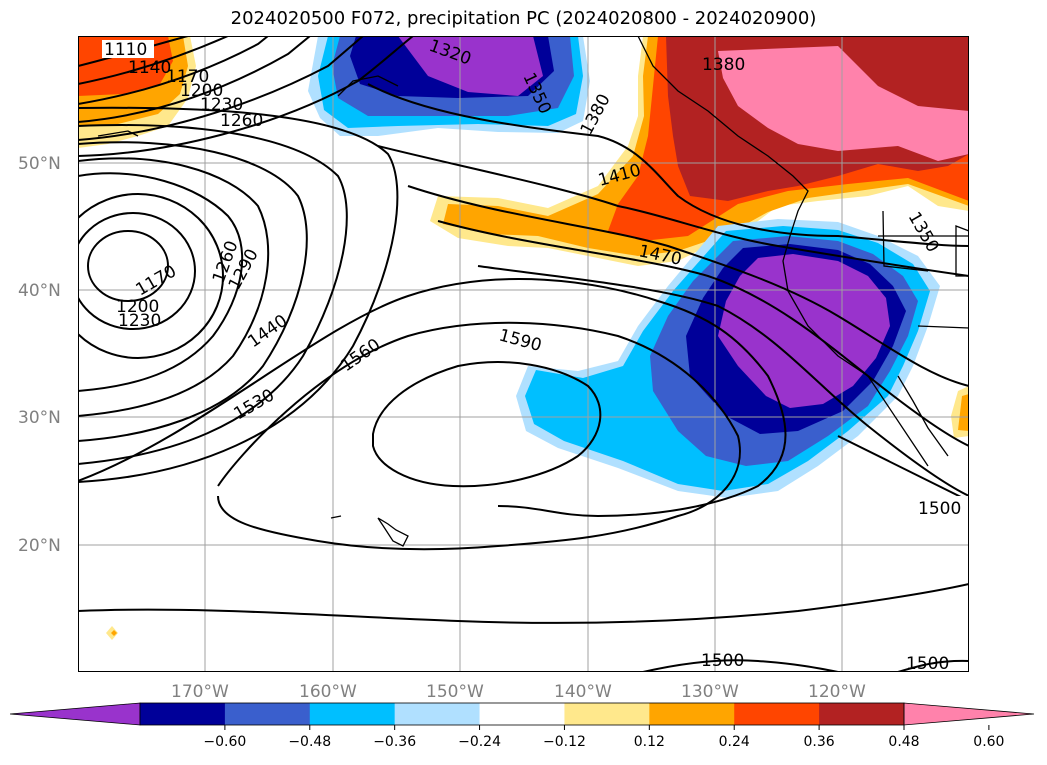 This screenshot has width=1047, height=765. What do you see at coordinates (75, 714) in the screenshot?
I see `colorbar-arrow-left` at bounding box center [75, 714].